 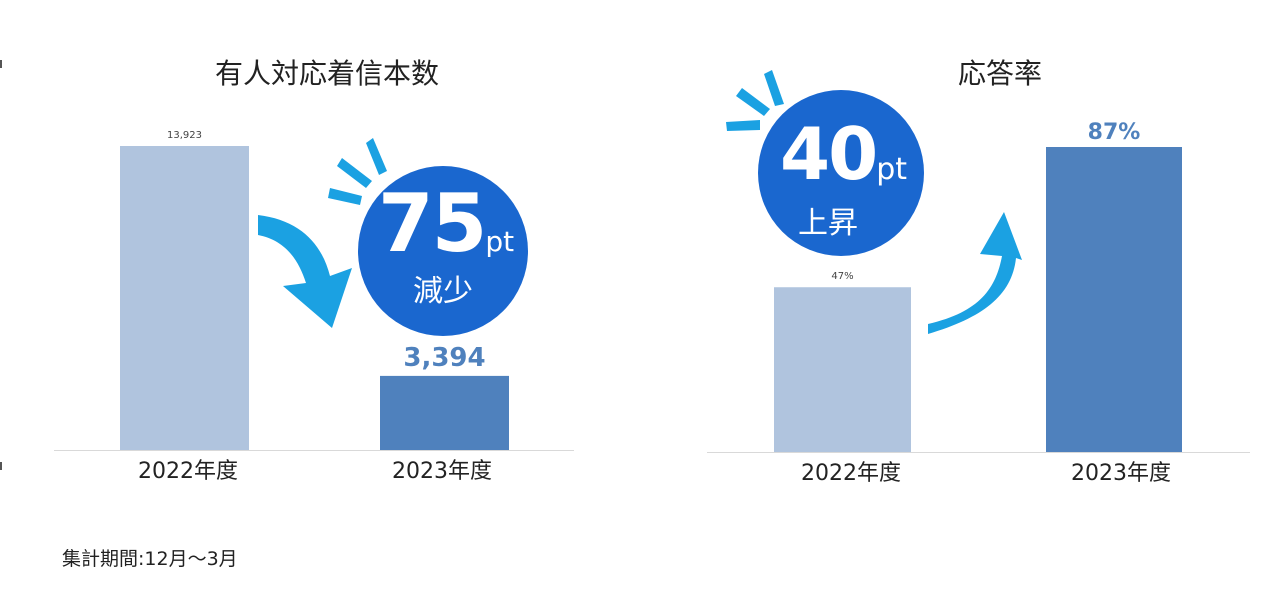 I want to click on arrow-down-icon, so click(x=305, y=271).